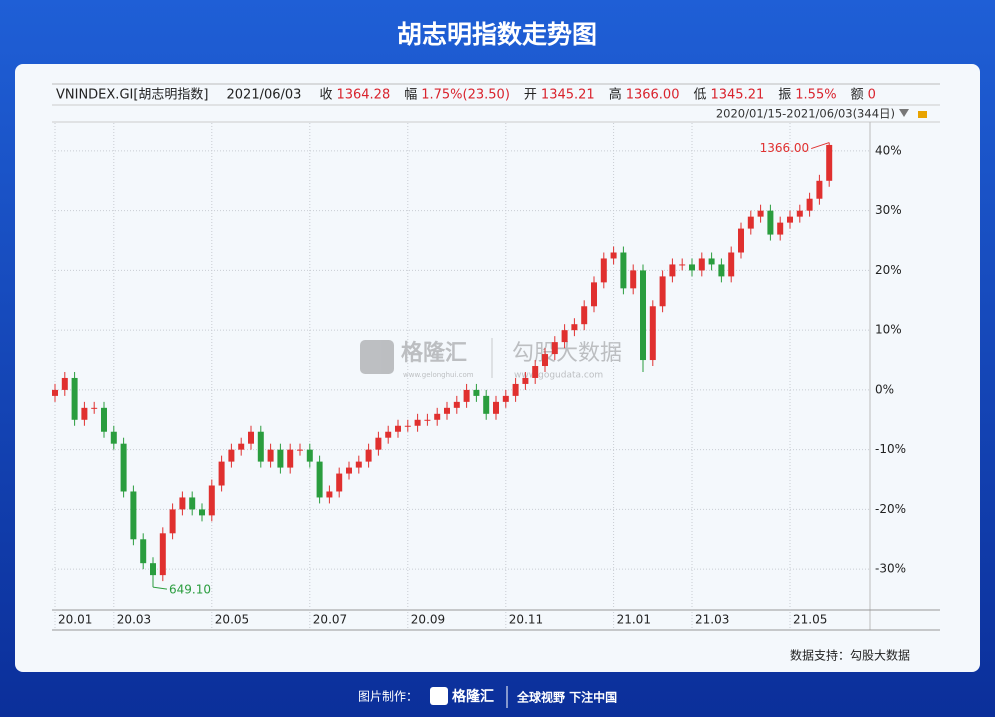 The height and width of the screenshot is (721, 995). Describe the element at coordinates (438, 375) in the screenshot. I see `watermark-url: www.gelonghui.com` at that location.